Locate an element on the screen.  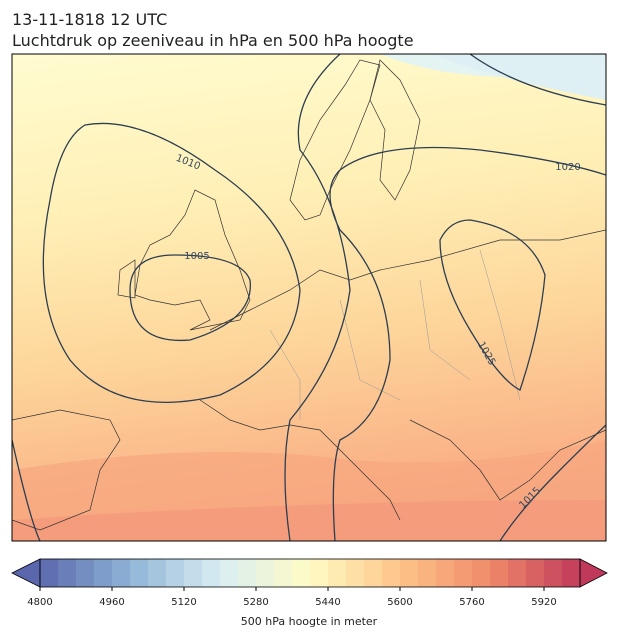
tick-label: 4960 is located at coordinates (111, 602).